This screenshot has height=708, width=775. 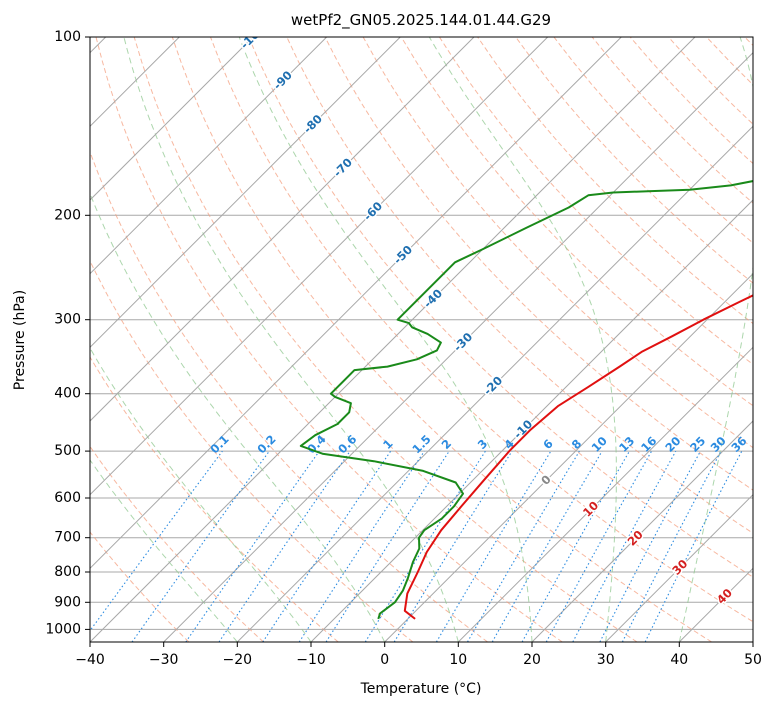 What do you see at coordinates (67, 394) in the screenshot?
I see `y-tick-label: 400` at bounding box center [67, 394].